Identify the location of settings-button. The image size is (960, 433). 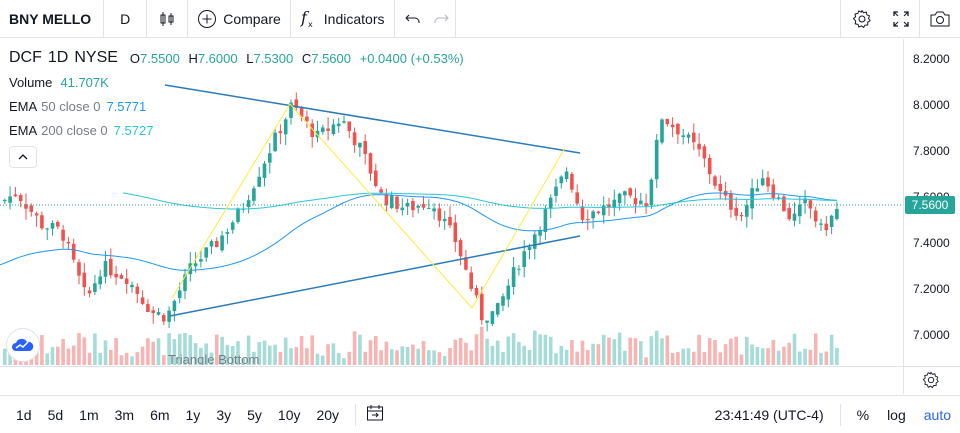
(862, 19).